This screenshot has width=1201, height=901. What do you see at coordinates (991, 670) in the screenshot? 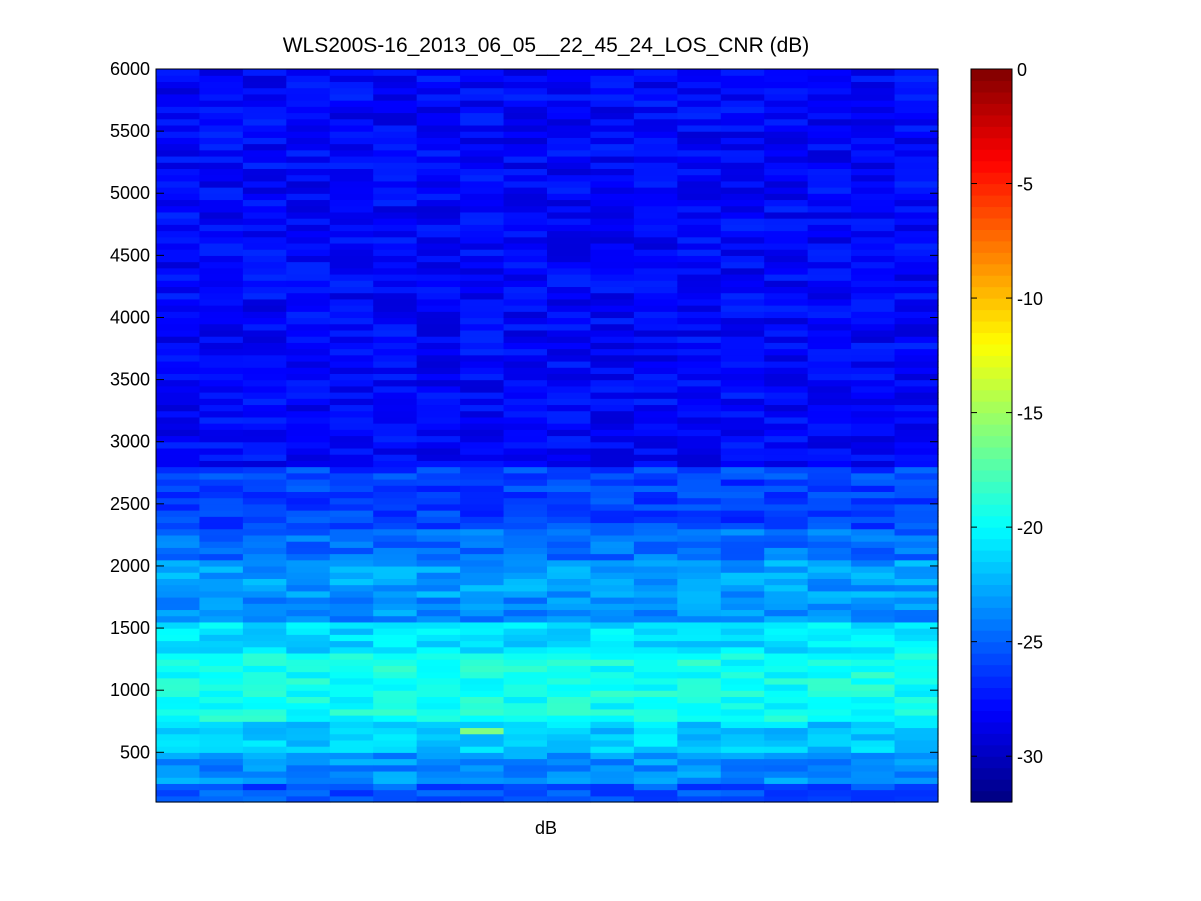
I see `colorbar-band` at bounding box center [991, 670].